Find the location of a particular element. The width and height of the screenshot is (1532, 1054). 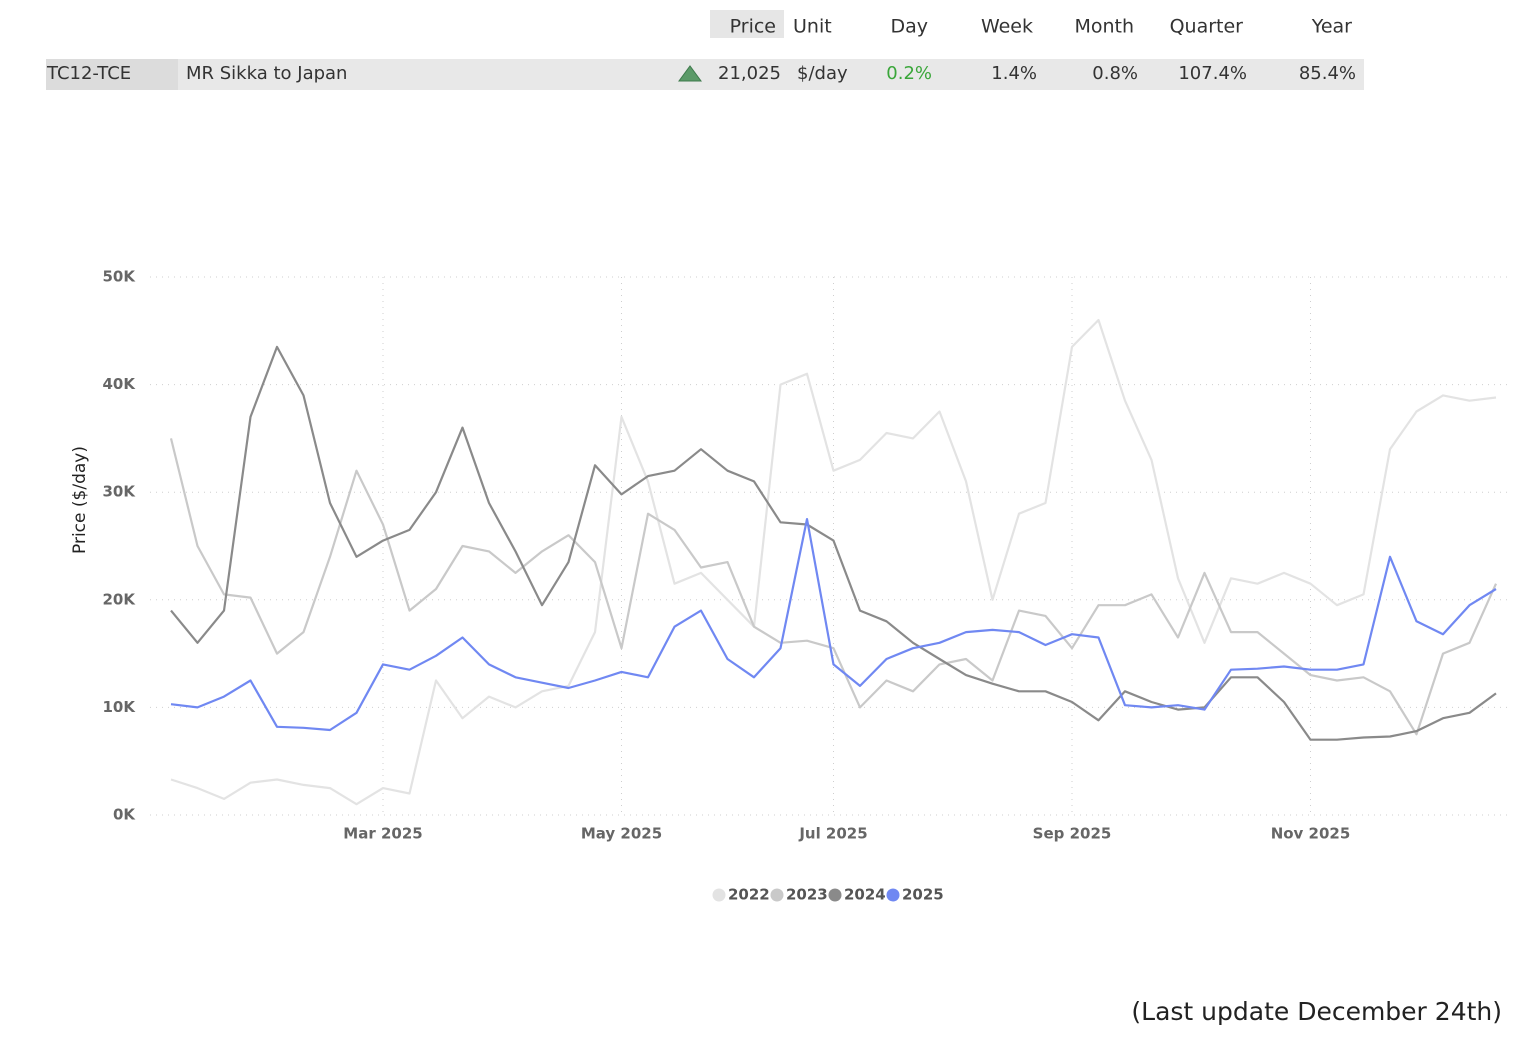

header-day: Day is located at coordinates (909, 27).